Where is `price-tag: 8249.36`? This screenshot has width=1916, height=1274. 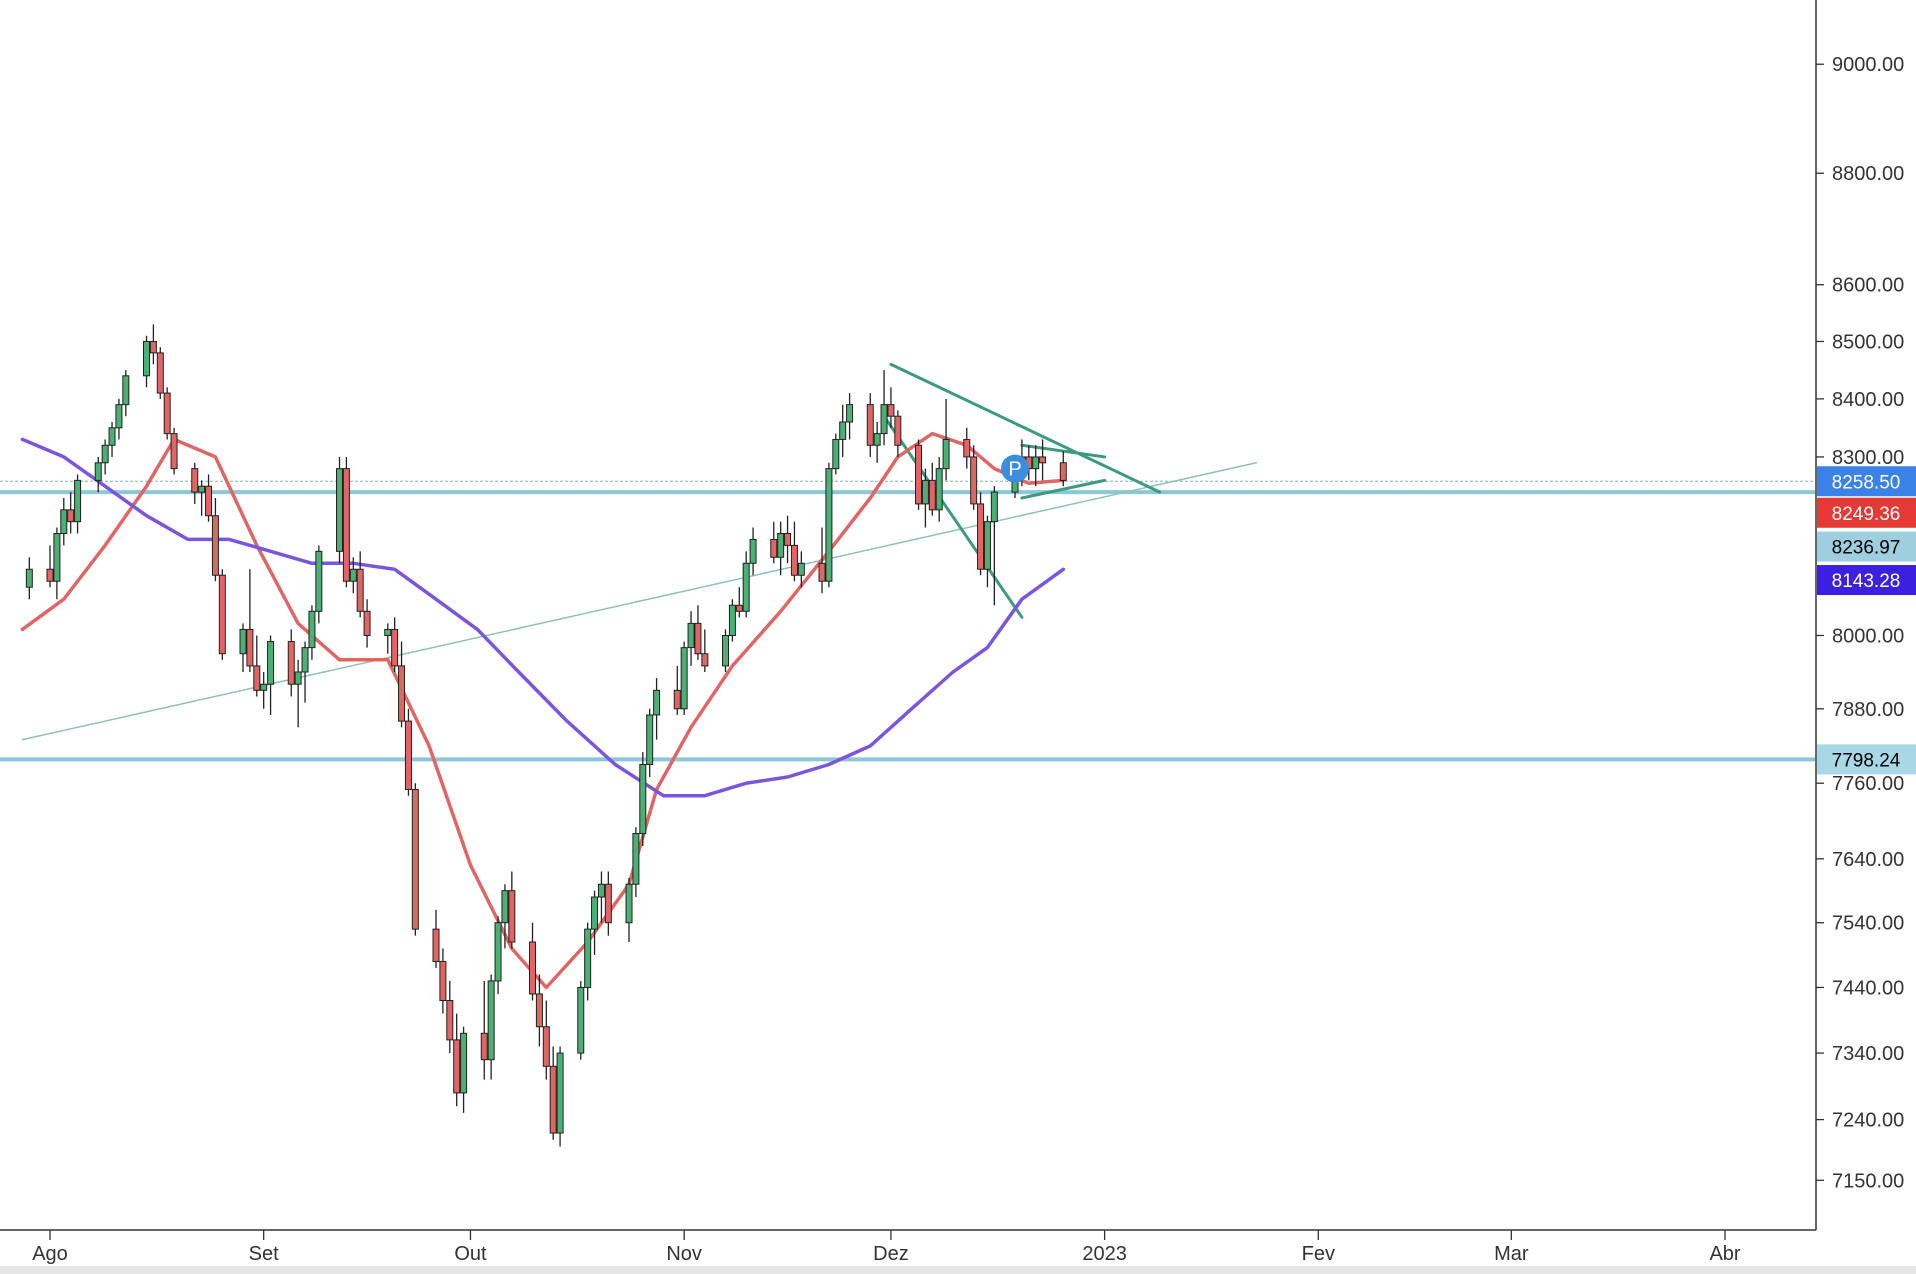
price-tag: 8249.36 is located at coordinates (1866, 512).